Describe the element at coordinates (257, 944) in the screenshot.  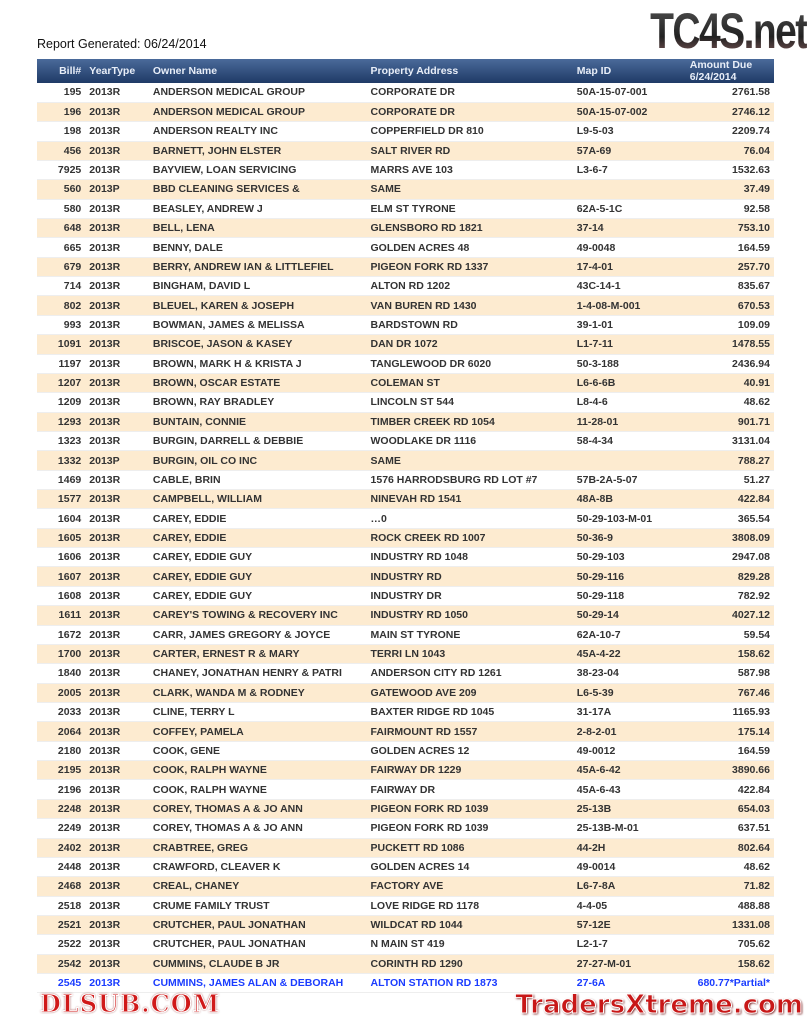
I see `owner-name: CRUTCHER, PAUL JONATHAN` at that location.